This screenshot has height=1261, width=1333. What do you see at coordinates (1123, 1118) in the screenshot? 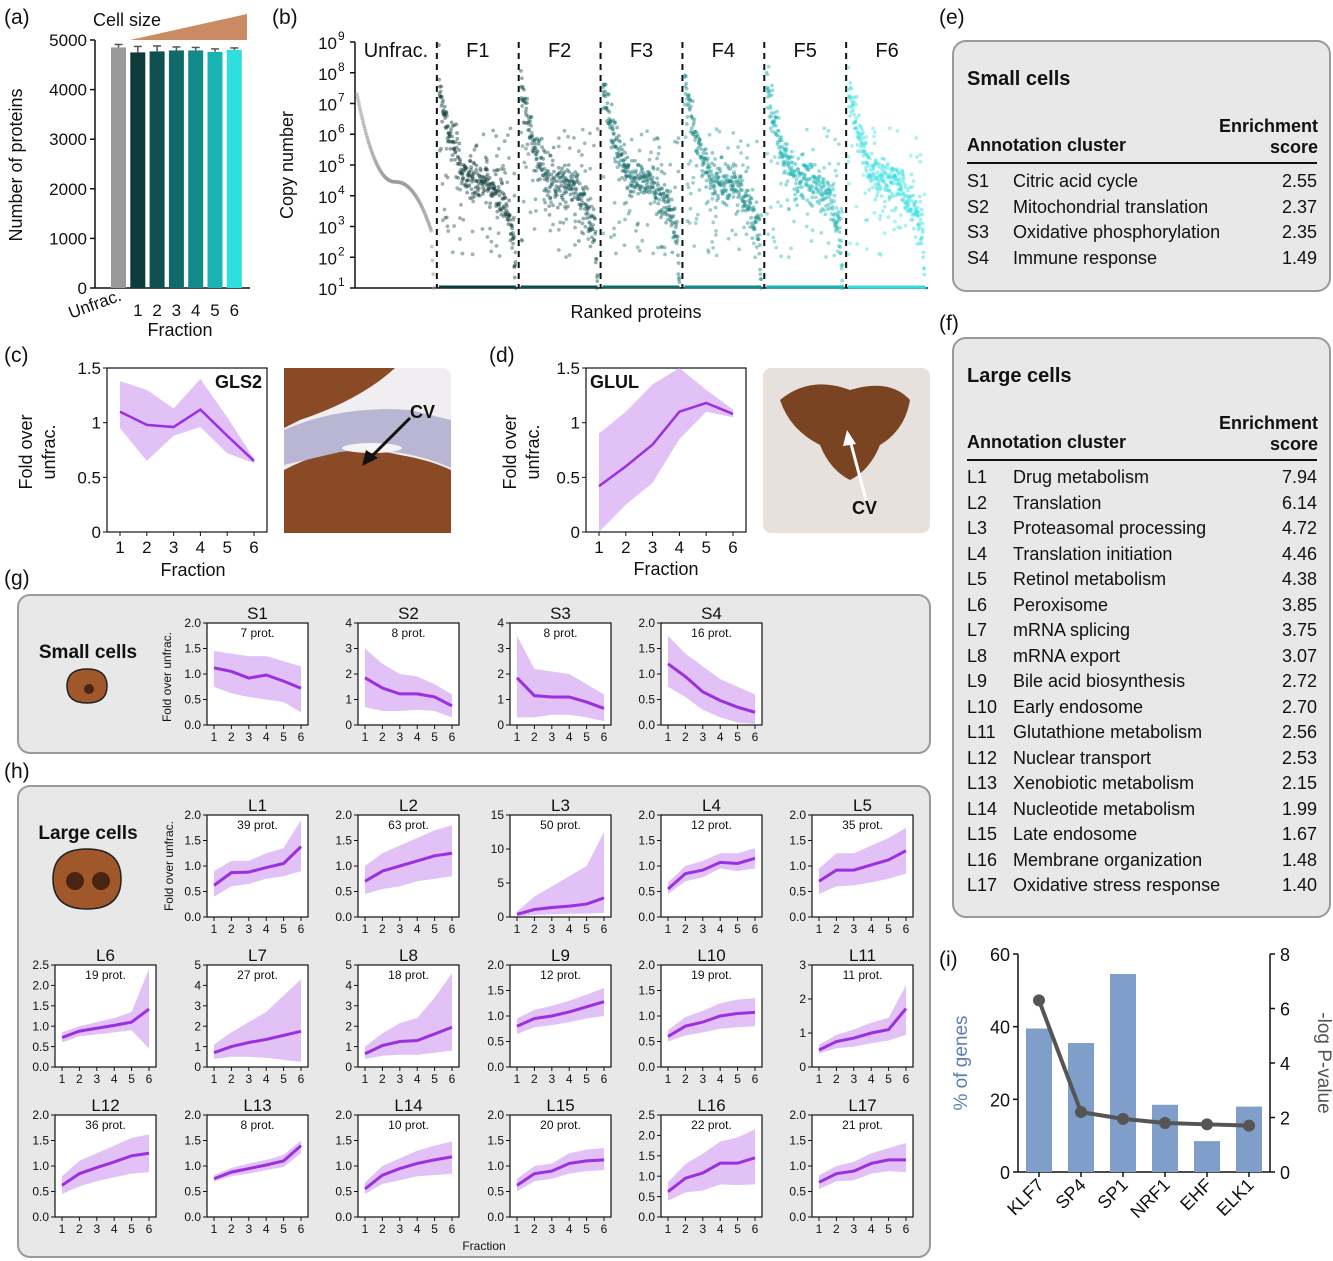
I see `p-value-point` at bounding box center [1123, 1118].